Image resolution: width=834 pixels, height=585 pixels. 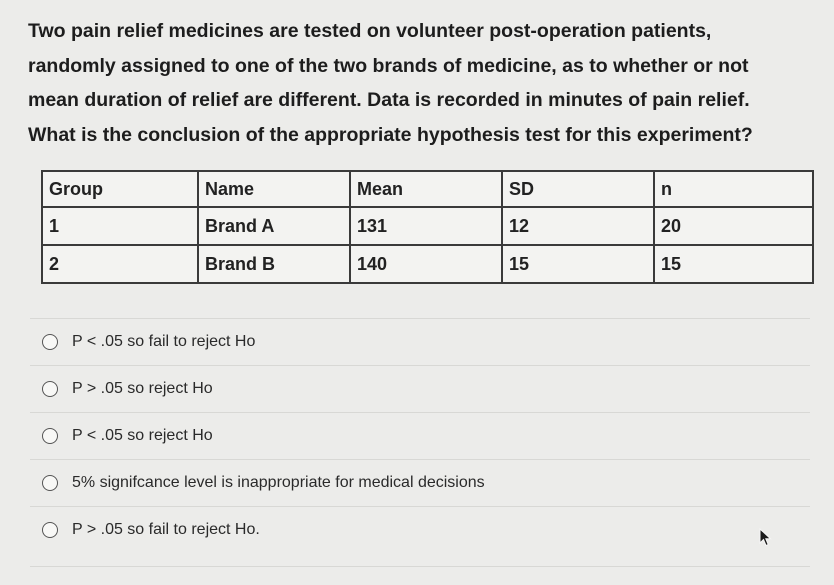 What do you see at coordinates (142, 435) in the screenshot?
I see `option-label: P < .05 so reject Ho` at bounding box center [142, 435].